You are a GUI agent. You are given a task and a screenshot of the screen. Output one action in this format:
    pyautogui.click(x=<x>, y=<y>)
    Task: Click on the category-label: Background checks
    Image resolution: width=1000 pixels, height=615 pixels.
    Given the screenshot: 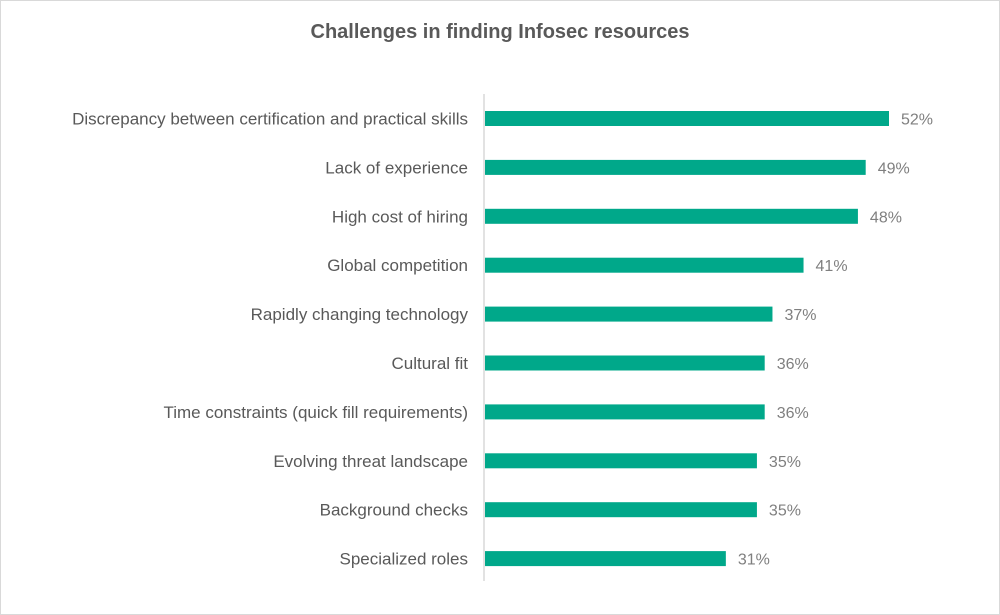 What is the action you would take?
    pyautogui.click(x=394, y=510)
    